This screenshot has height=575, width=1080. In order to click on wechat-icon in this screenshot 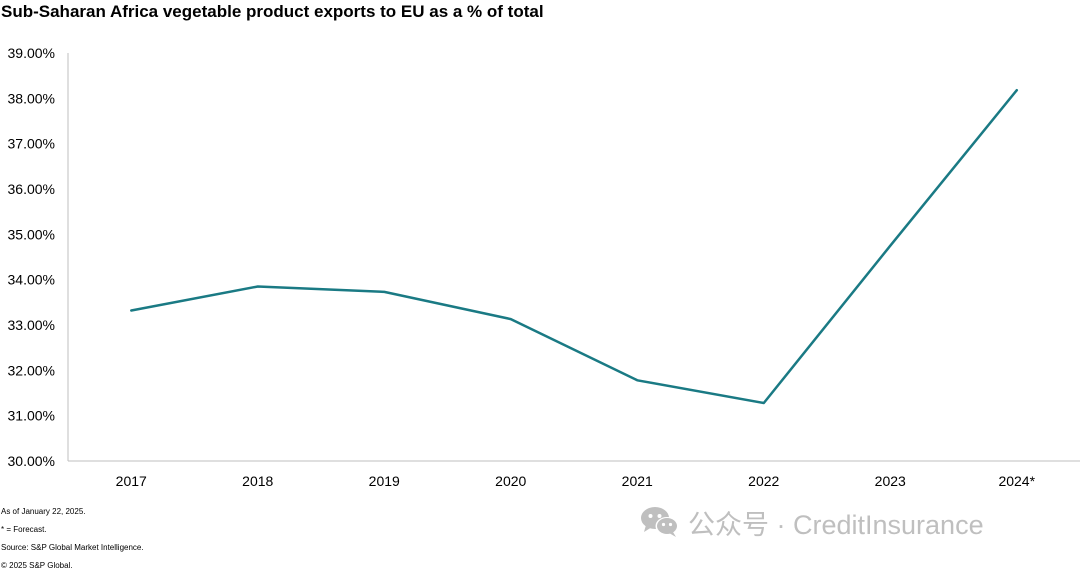, I will do `click(660, 522)`.